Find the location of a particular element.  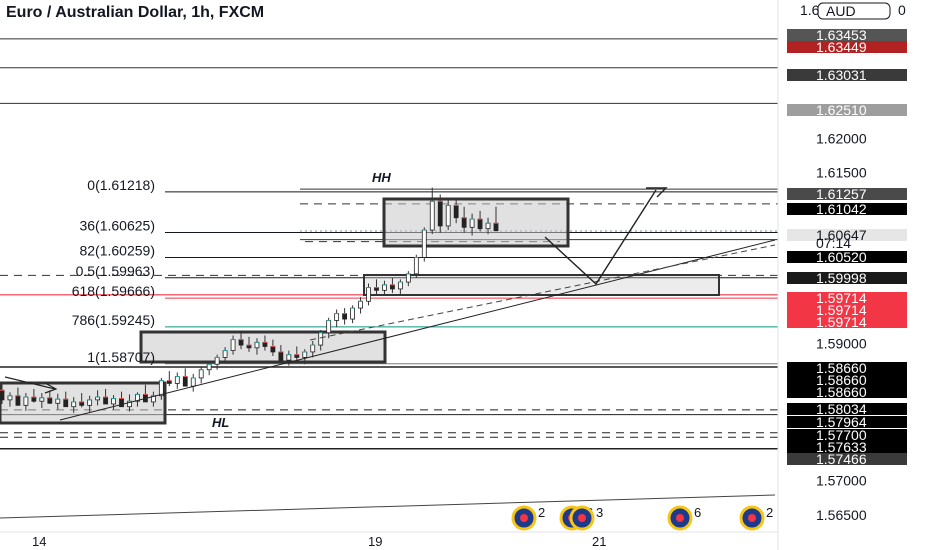

price-badge-label: 1.60520 is located at coordinates (841, 257).